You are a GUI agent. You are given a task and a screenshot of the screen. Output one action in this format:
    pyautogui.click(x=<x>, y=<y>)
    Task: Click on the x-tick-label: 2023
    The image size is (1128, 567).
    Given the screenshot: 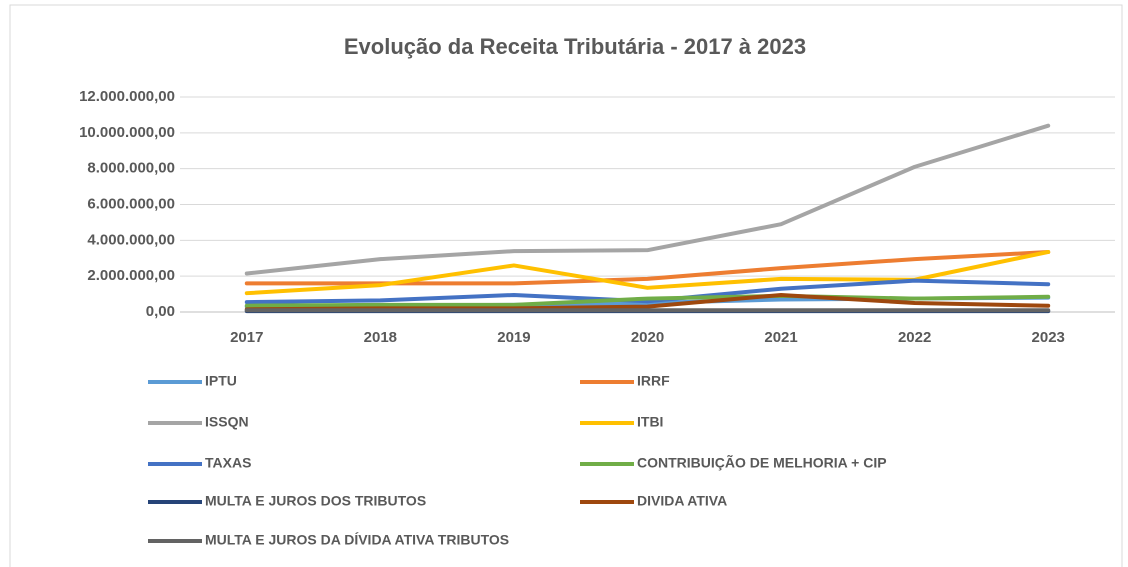 What is the action you would take?
    pyautogui.click(x=1048, y=337)
    